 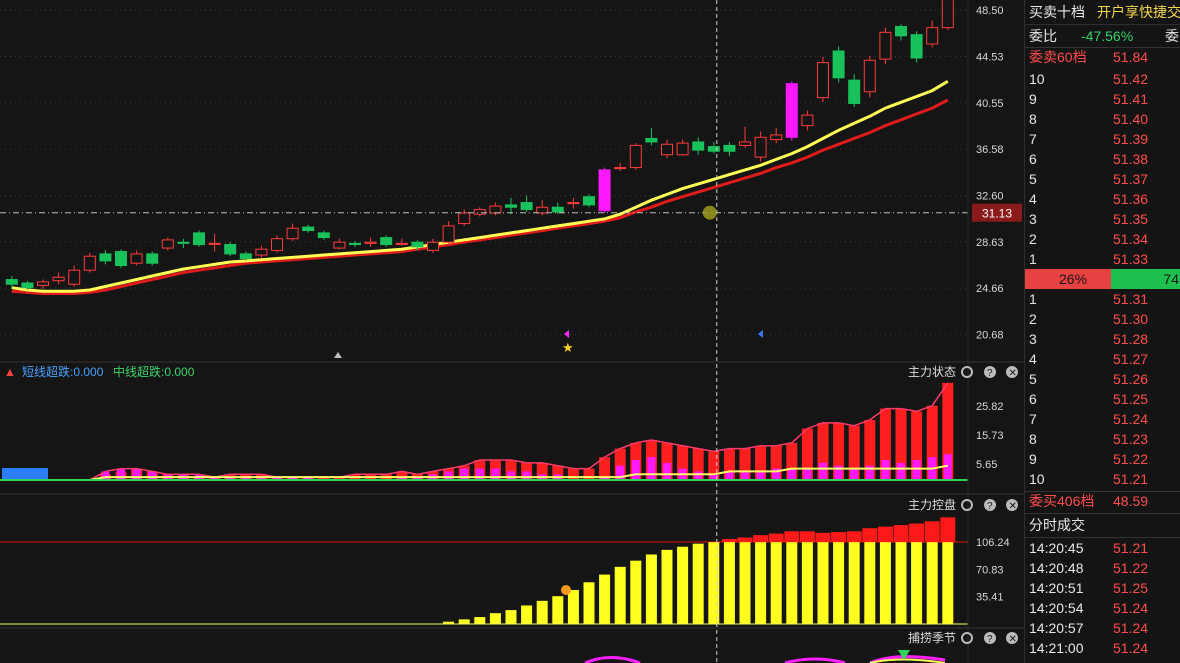 What do you see at coordinates (1102, 379) in the screenshot?
I see `buy-level-row: 5 51.26` at bounding box center [1102, 379].